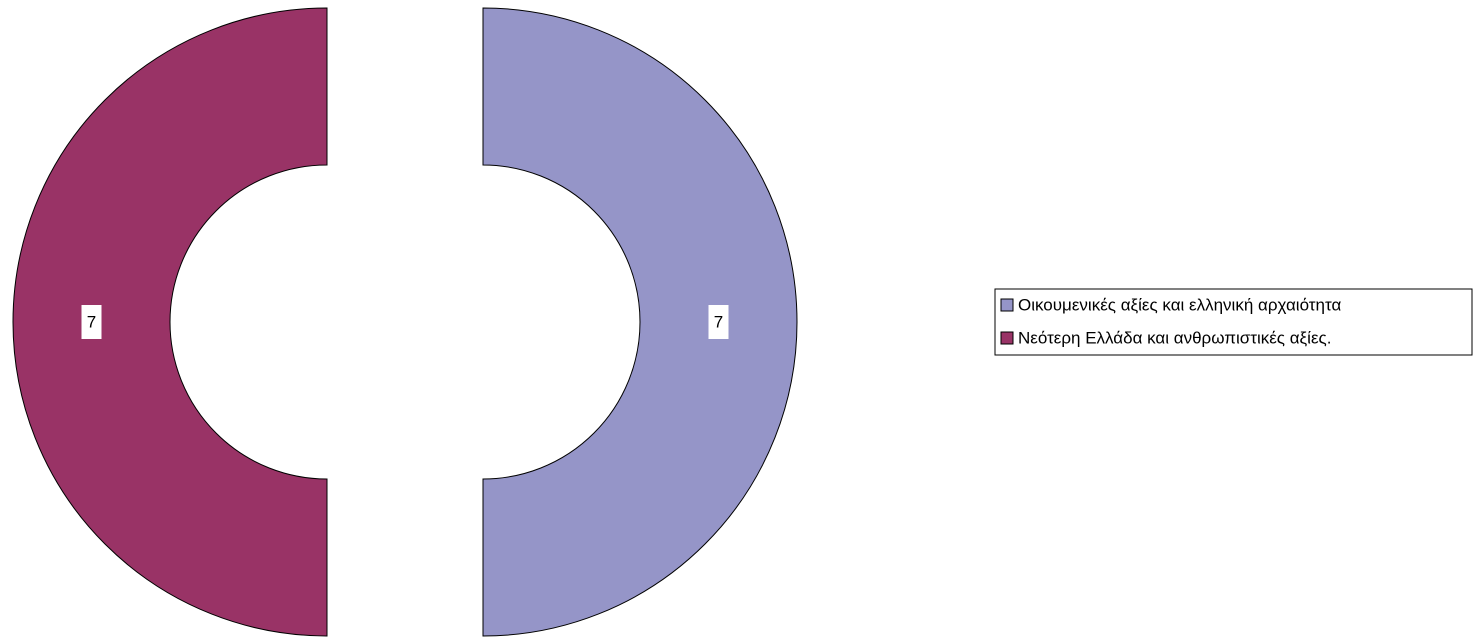 The width and height of the screenshot is (1473, 638). Describe the element at coordinates (1233, 322) in the screenshot. I see `legend-box` at that location.